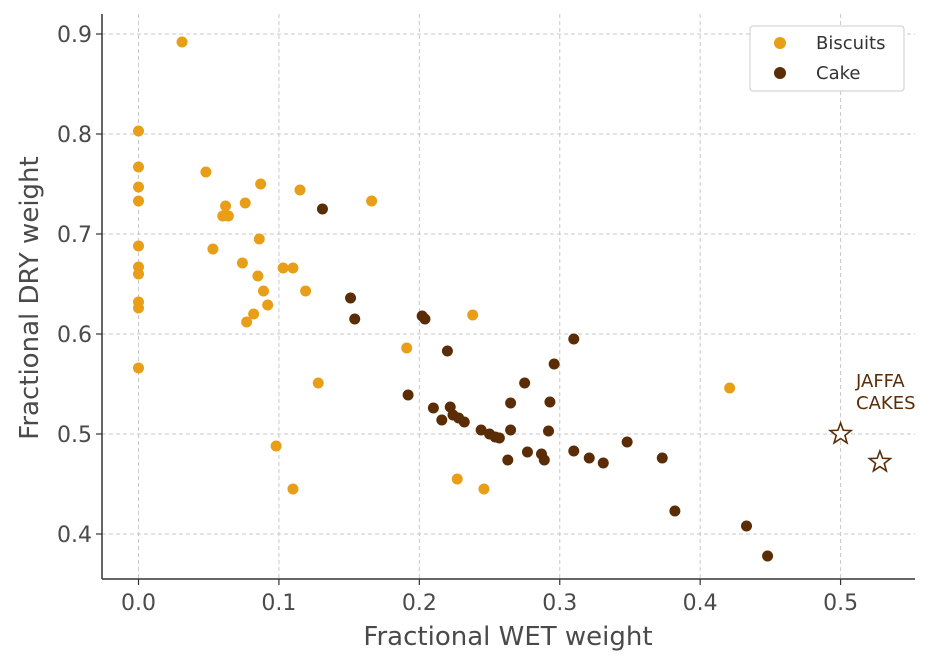  What do you see at coordinates (278, 603) in the screenshot?
I see `x-tick-label: 0.1` at bounding box center [278, 603].